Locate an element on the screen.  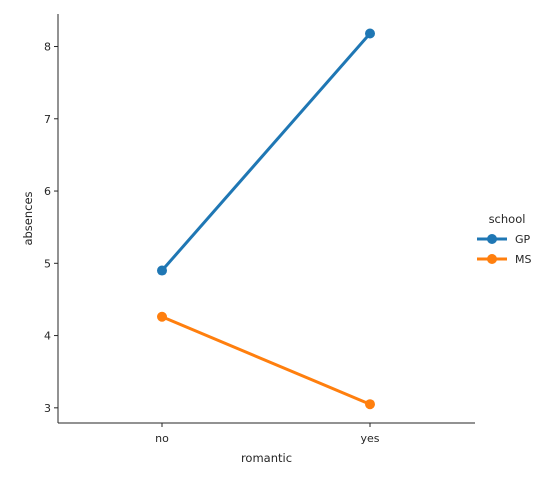
y-tick-label: 3 is located at coordinates (47, 408).